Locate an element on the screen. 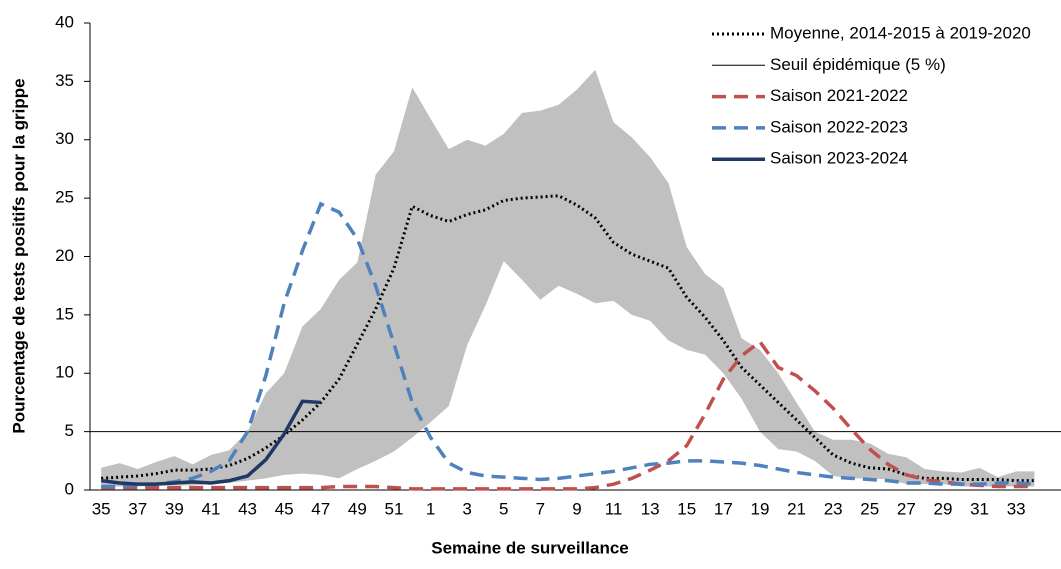 The height and width of the screenshot is (569, 1061). y-tick-label: 40 is located at coordinates (64, 21).